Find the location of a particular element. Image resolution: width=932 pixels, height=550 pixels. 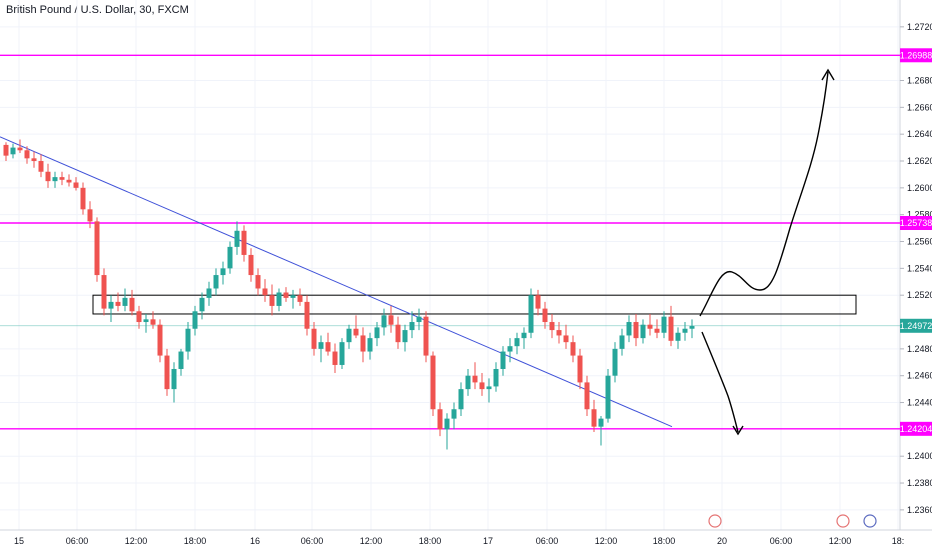

price-tick-label: 1.23600 is located at coordinates (919, 510).